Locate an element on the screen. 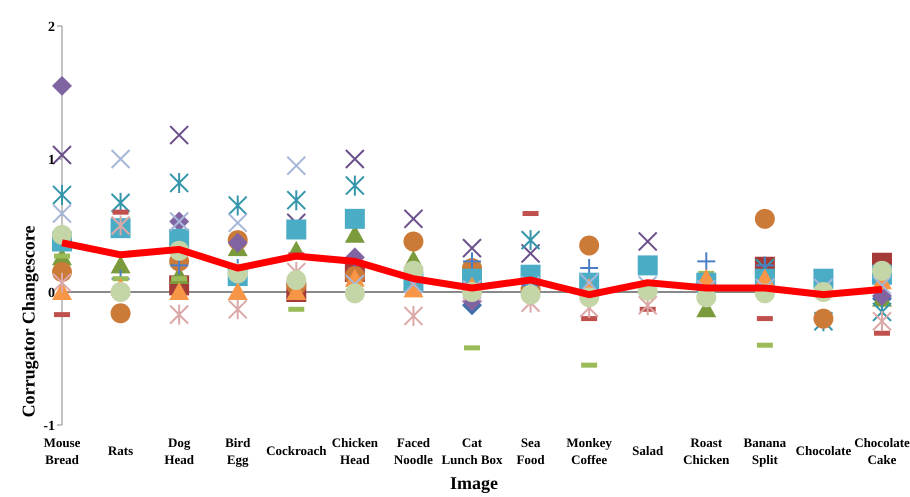  x-tick-label: Dog Head is located at coordinates (179, 451).